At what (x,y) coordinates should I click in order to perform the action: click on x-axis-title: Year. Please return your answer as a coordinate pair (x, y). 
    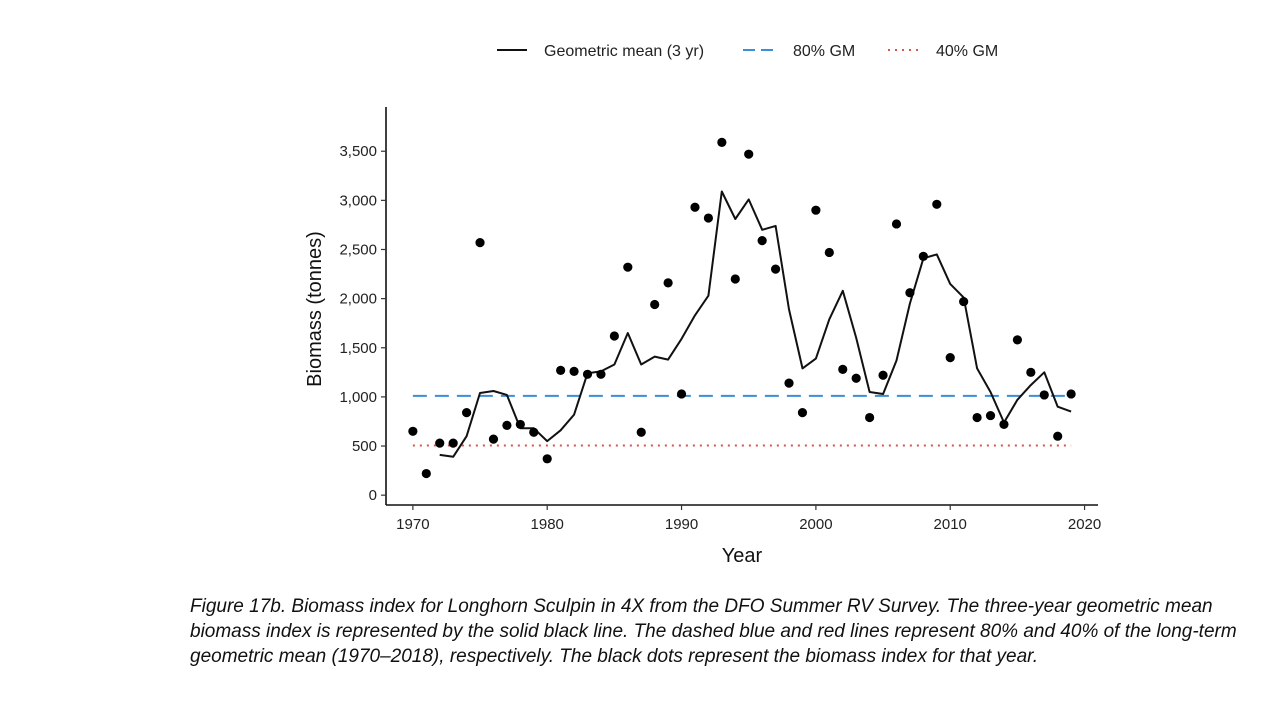
    Looking at the image, I should click on (742, 556).